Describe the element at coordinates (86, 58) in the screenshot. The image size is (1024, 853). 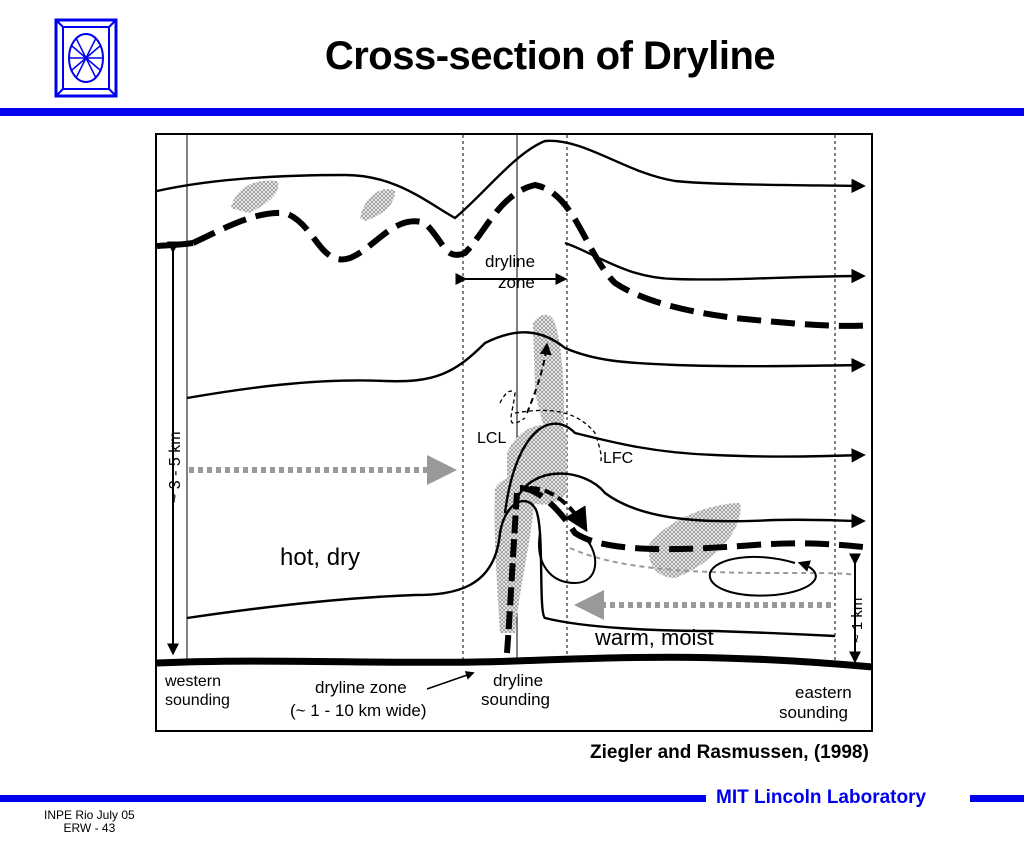
I see `mit-lincoln-logo` at that location.